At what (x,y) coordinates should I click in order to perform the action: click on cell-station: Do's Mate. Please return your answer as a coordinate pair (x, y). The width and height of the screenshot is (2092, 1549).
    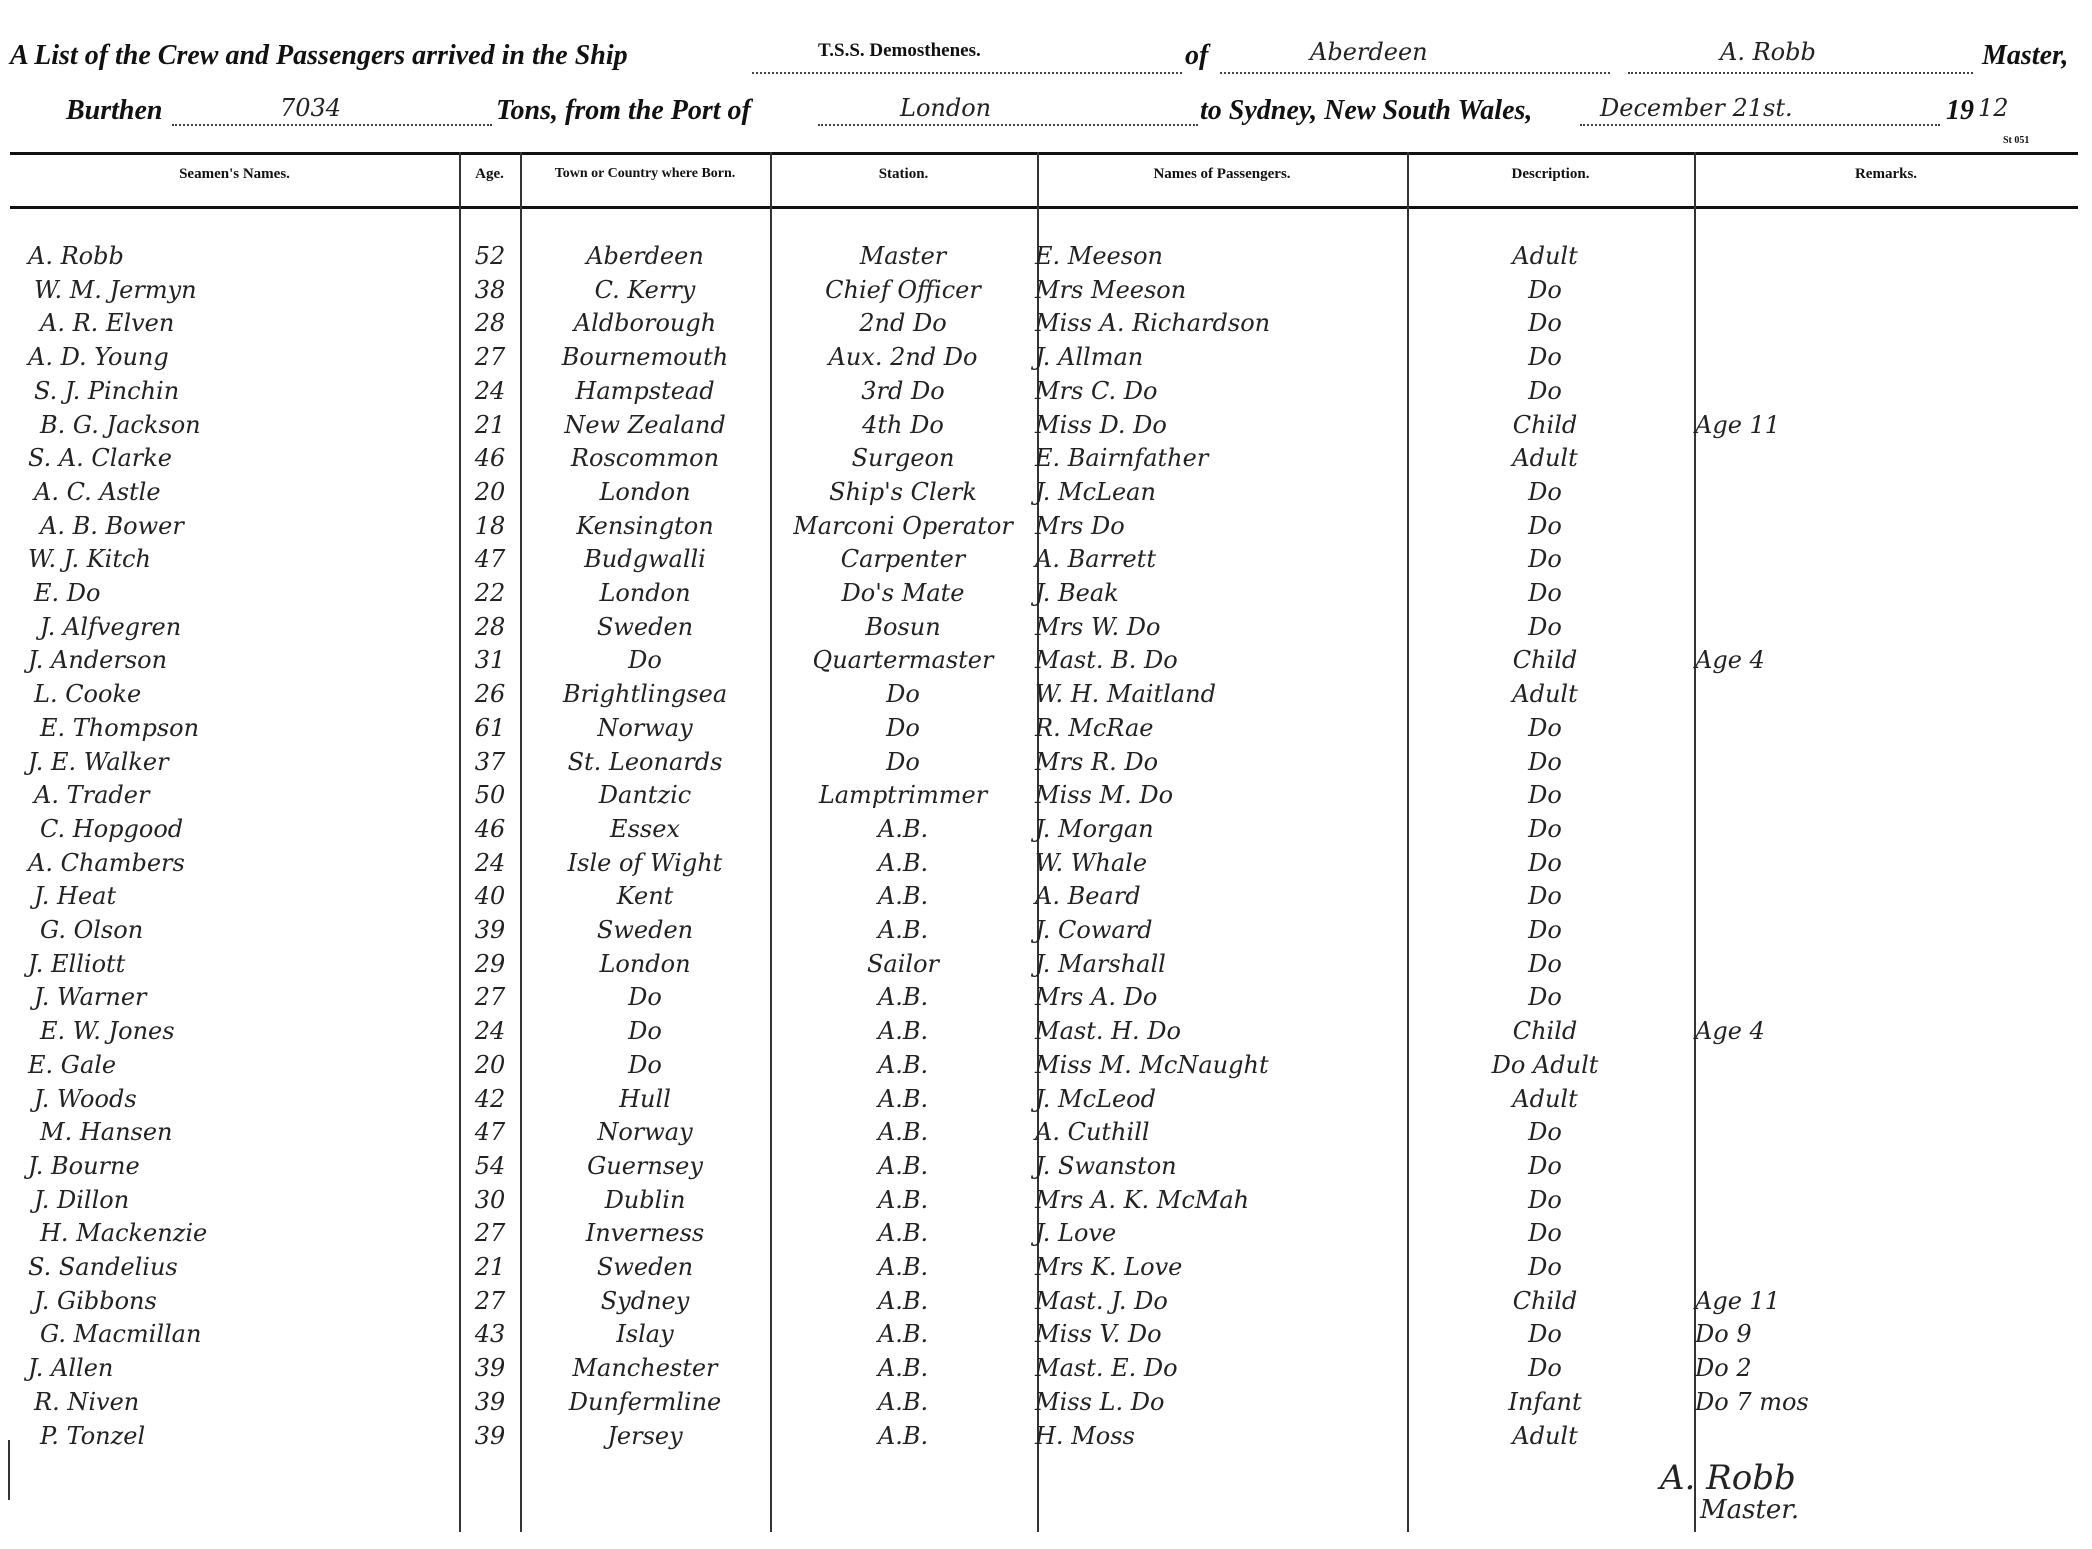
    Looking at the image, I should click on (903, 593).